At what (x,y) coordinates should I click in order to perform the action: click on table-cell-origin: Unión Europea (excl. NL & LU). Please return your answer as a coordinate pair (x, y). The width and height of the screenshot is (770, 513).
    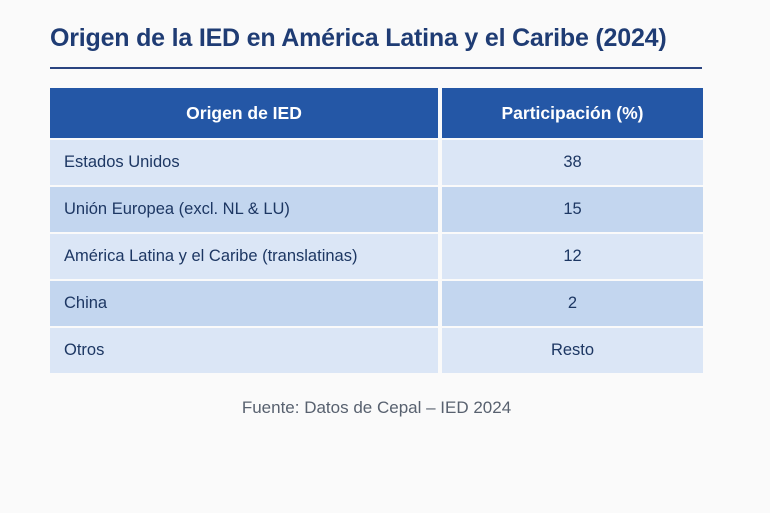
    Looking at the image, I should click on (244, 209).